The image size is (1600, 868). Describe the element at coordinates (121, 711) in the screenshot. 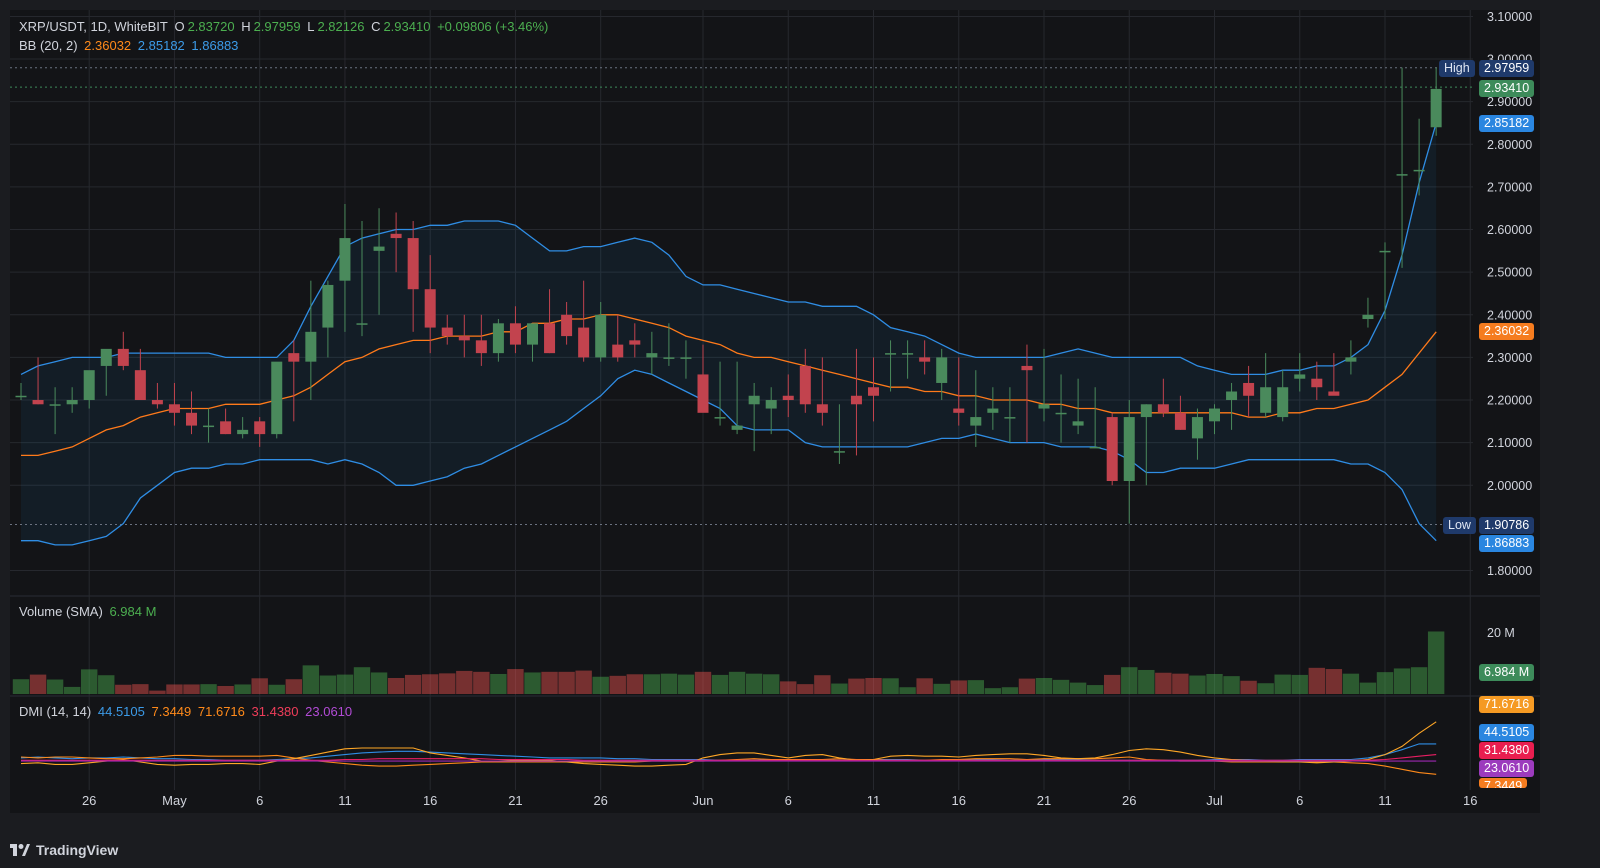

I see `dmi-value-1: 44.5105` at that location.